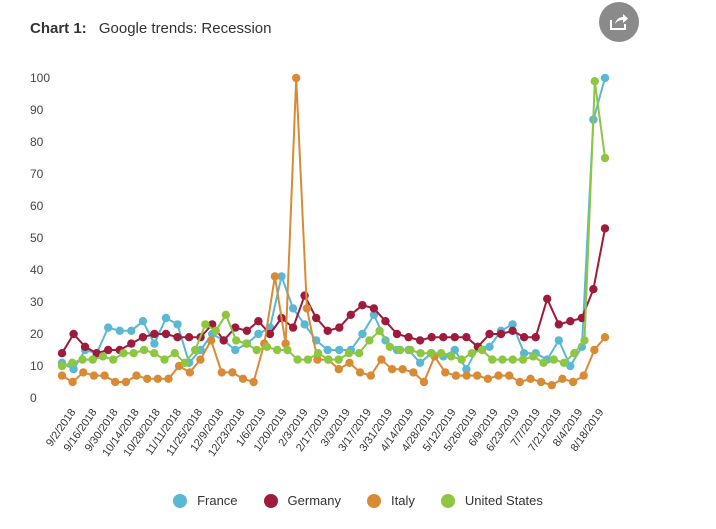 The height and width of the screenshot is (529, 716). Describe the element at coordinates (619, 22) in the screenshot. I see `share-button` at that location.